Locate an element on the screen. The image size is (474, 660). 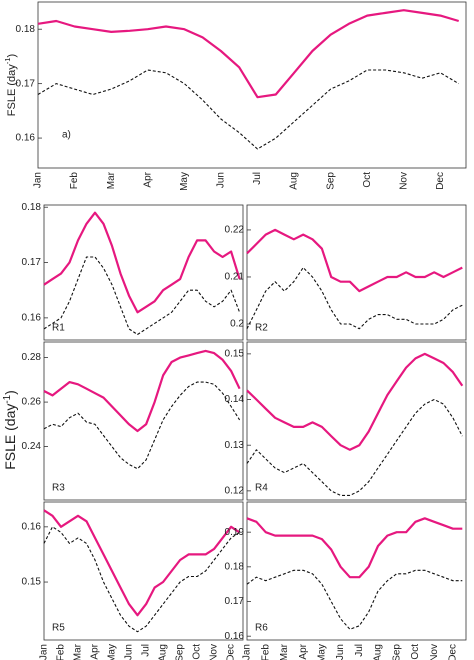
panel-label: R1 is located at coordinates (58, 328).